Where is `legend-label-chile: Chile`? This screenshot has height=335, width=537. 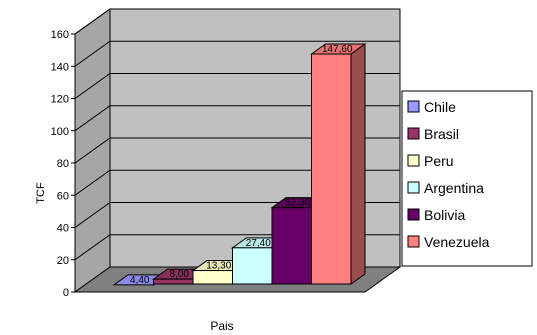
legend-label-chile: Chile is located at coordinates (440, 107).